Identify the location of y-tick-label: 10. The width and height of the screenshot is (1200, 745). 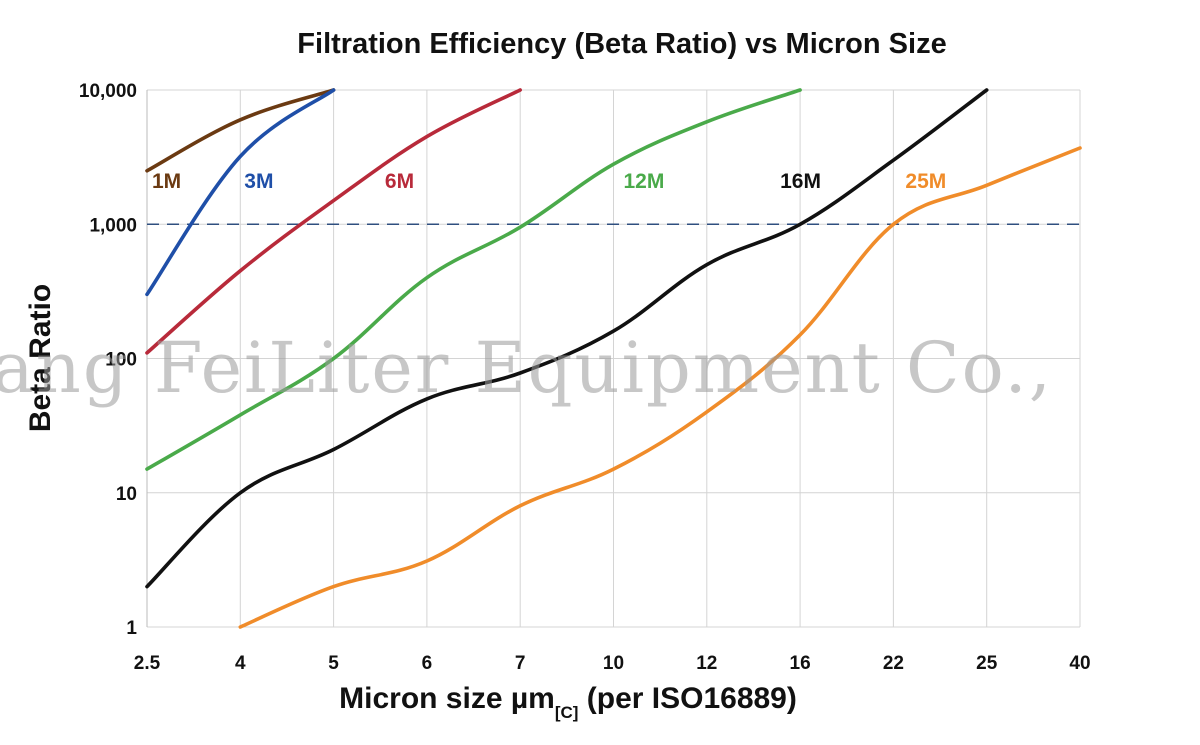
(126, 494).